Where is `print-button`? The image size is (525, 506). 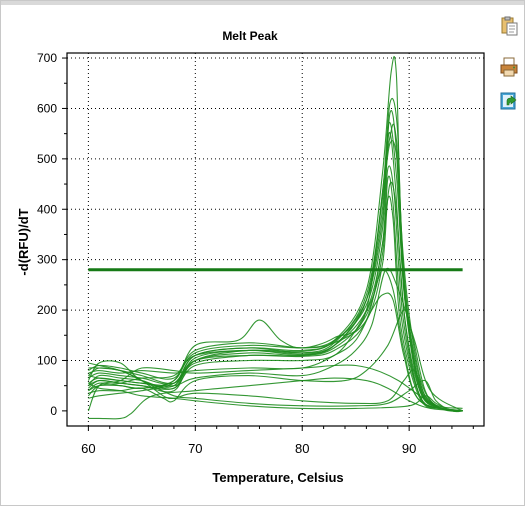 print-button is located at coordinates (509, 67).